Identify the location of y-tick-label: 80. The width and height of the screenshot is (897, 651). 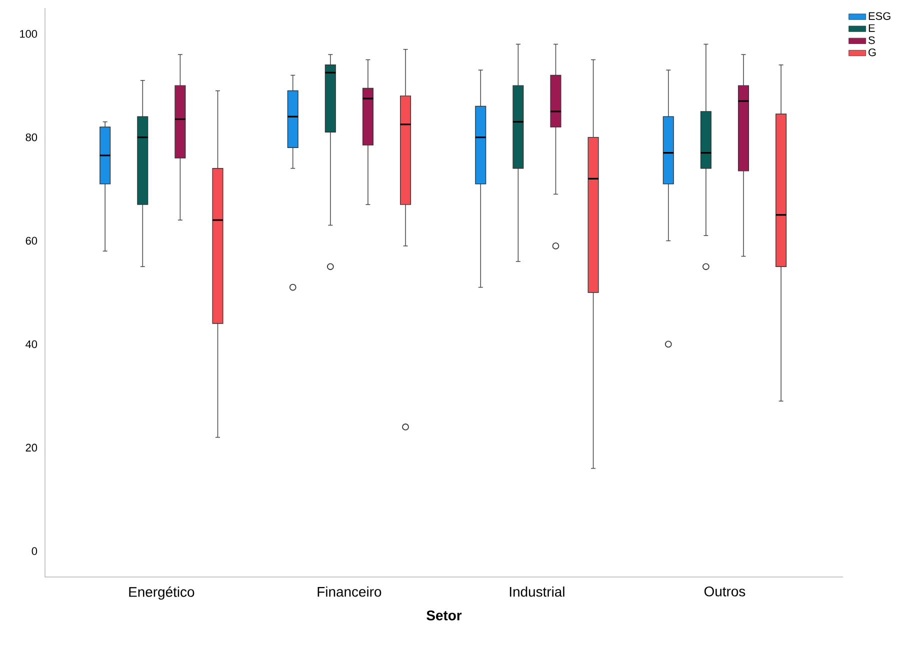
(32, 137).